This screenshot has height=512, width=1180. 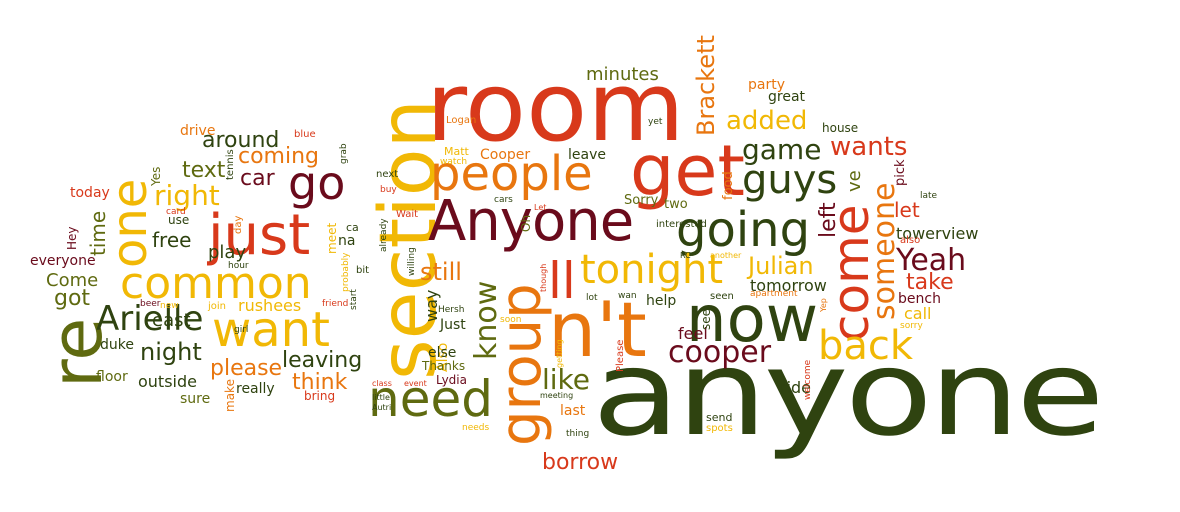 I want to click on word-rc: RC, so click(x=685, y=255).